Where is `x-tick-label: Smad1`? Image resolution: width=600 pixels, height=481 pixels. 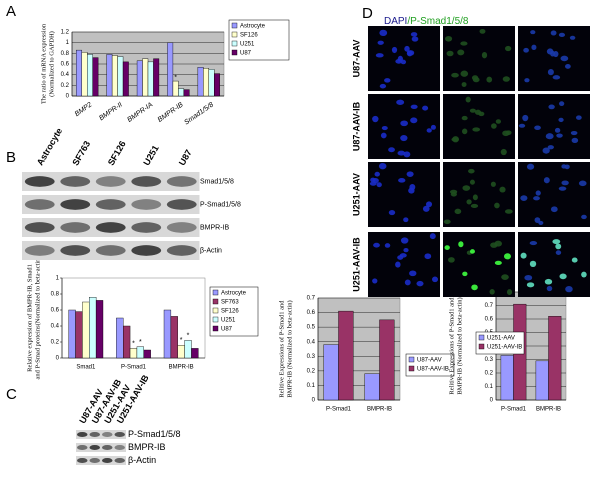
x-tick-label: Smad1 is located at coordinates (86, 368).